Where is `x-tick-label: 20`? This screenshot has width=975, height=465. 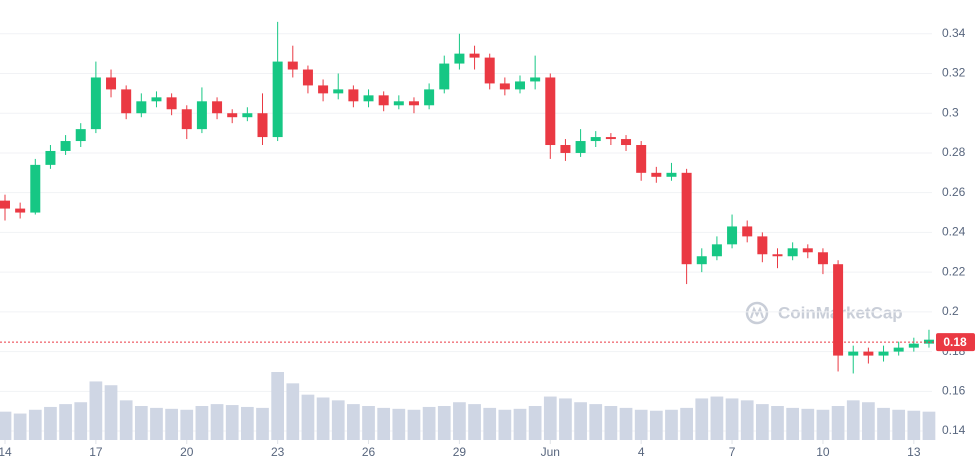
x-tick-label: 20 is located at coordinates (187, 452).